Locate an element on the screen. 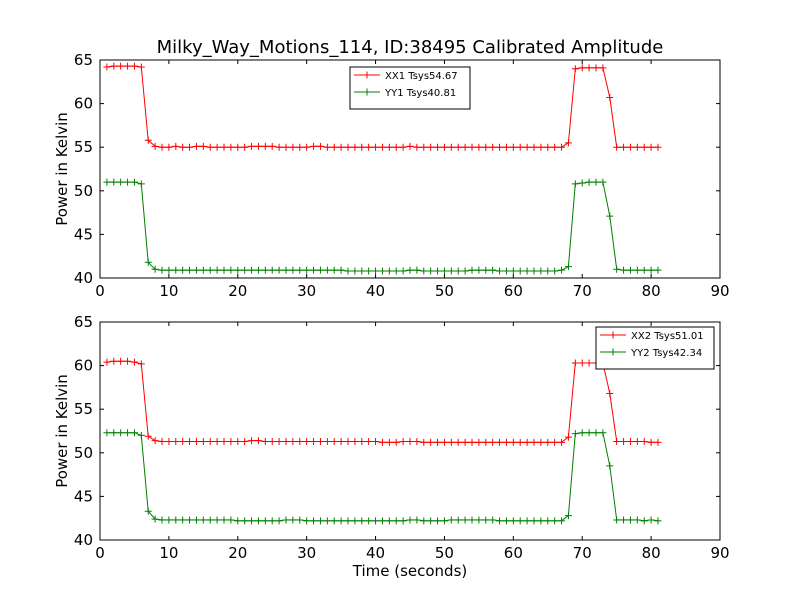 This screenshot has width=800, height=600. x-axis-label: Time (seconds) is located at coordinates (410, 571).